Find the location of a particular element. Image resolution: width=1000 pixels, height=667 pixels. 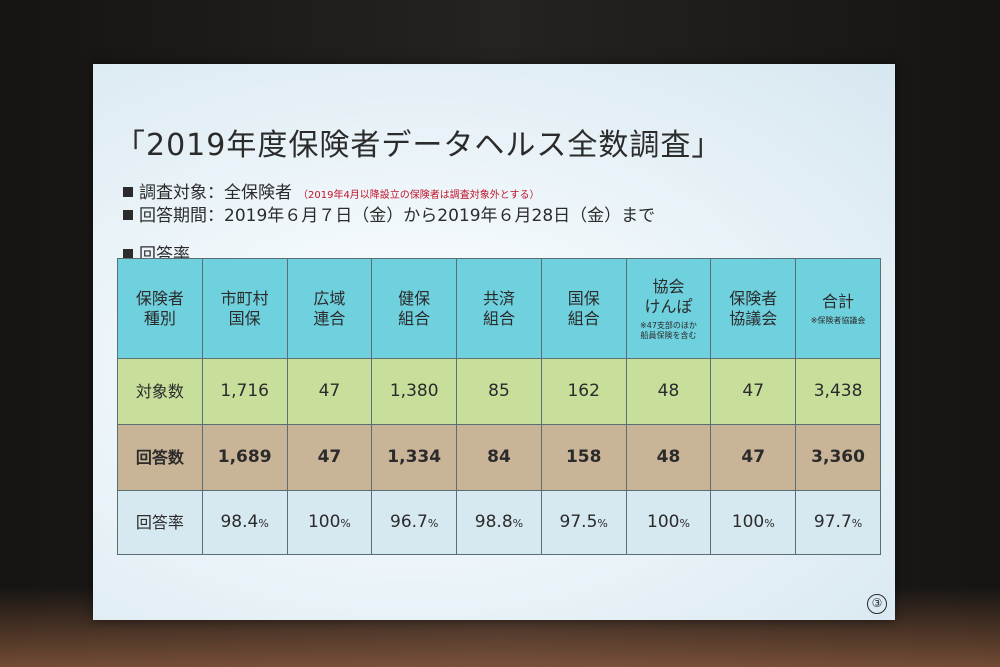

bullet-text: 回答期間：2019年６月７日（金）から2019年６月28日（金）まで is located at coordinates (397, 216).